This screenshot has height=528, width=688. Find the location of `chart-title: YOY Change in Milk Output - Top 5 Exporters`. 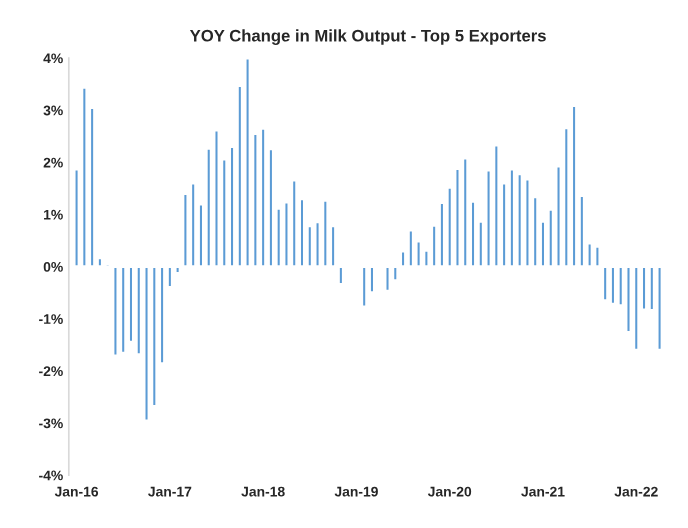

chart-title: YOY Change in Milk Output - Top 5 Exporters is located at coordinates (367, 37).